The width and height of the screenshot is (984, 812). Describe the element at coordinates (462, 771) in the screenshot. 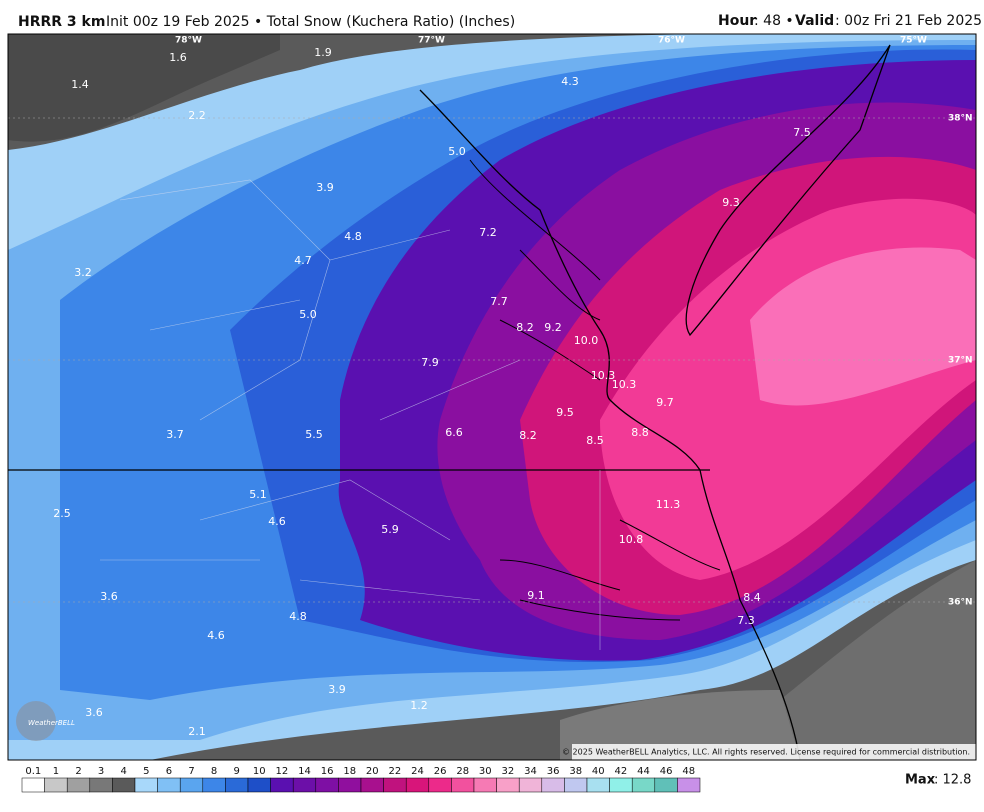

I see `colorbar-label: 28` at that location.